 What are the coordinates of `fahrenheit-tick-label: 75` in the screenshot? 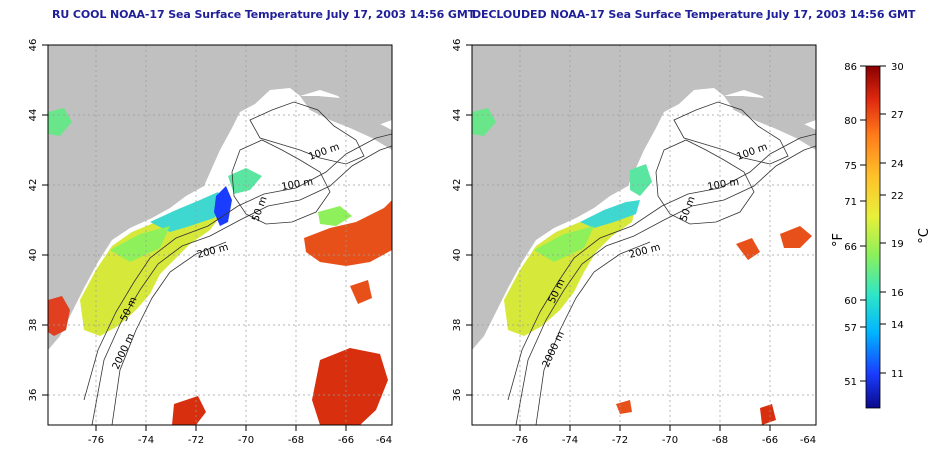 It's located at (850, 166).